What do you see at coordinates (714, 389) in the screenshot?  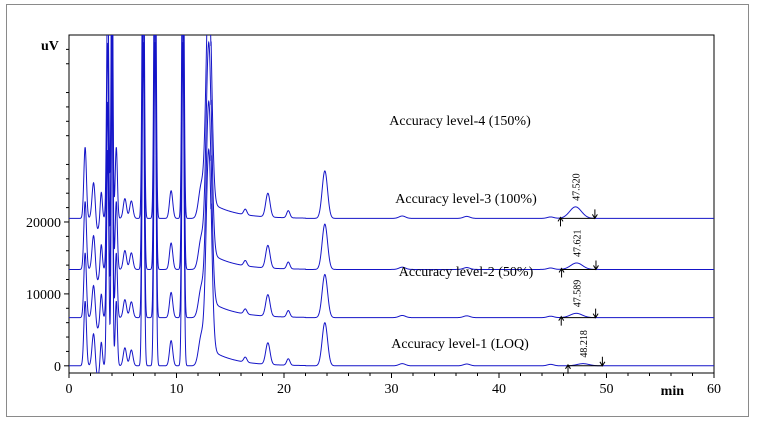 I see `x-tick-label: 60` at bounding box center [714, 389].